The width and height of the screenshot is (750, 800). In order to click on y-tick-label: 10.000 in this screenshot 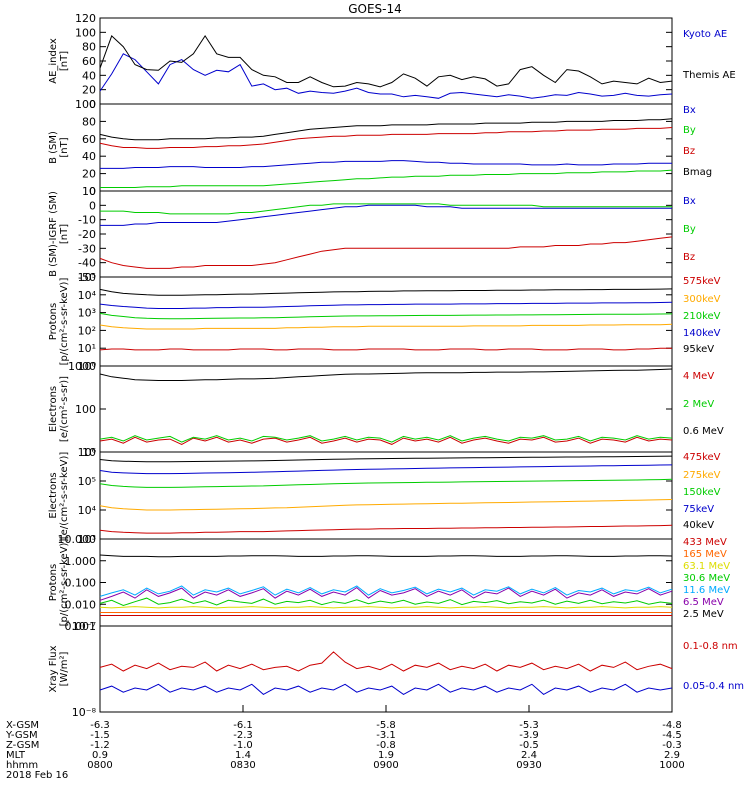, I will do `click(77, 539)`.